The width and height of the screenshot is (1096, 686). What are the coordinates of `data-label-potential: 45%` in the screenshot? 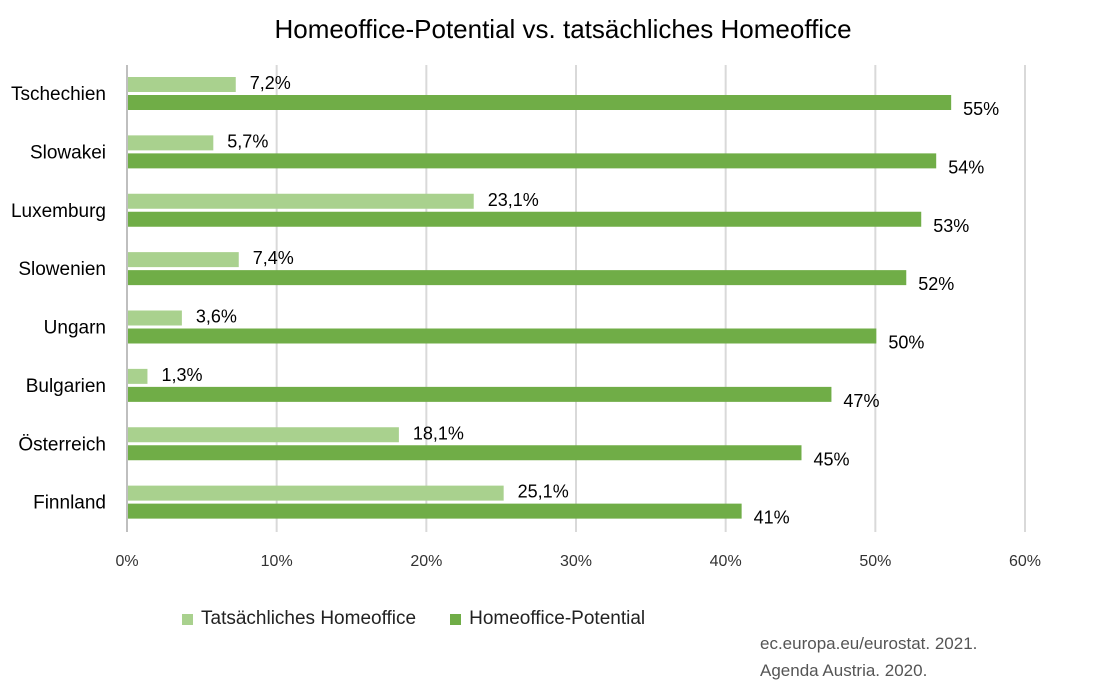 It's located at (832, 459).